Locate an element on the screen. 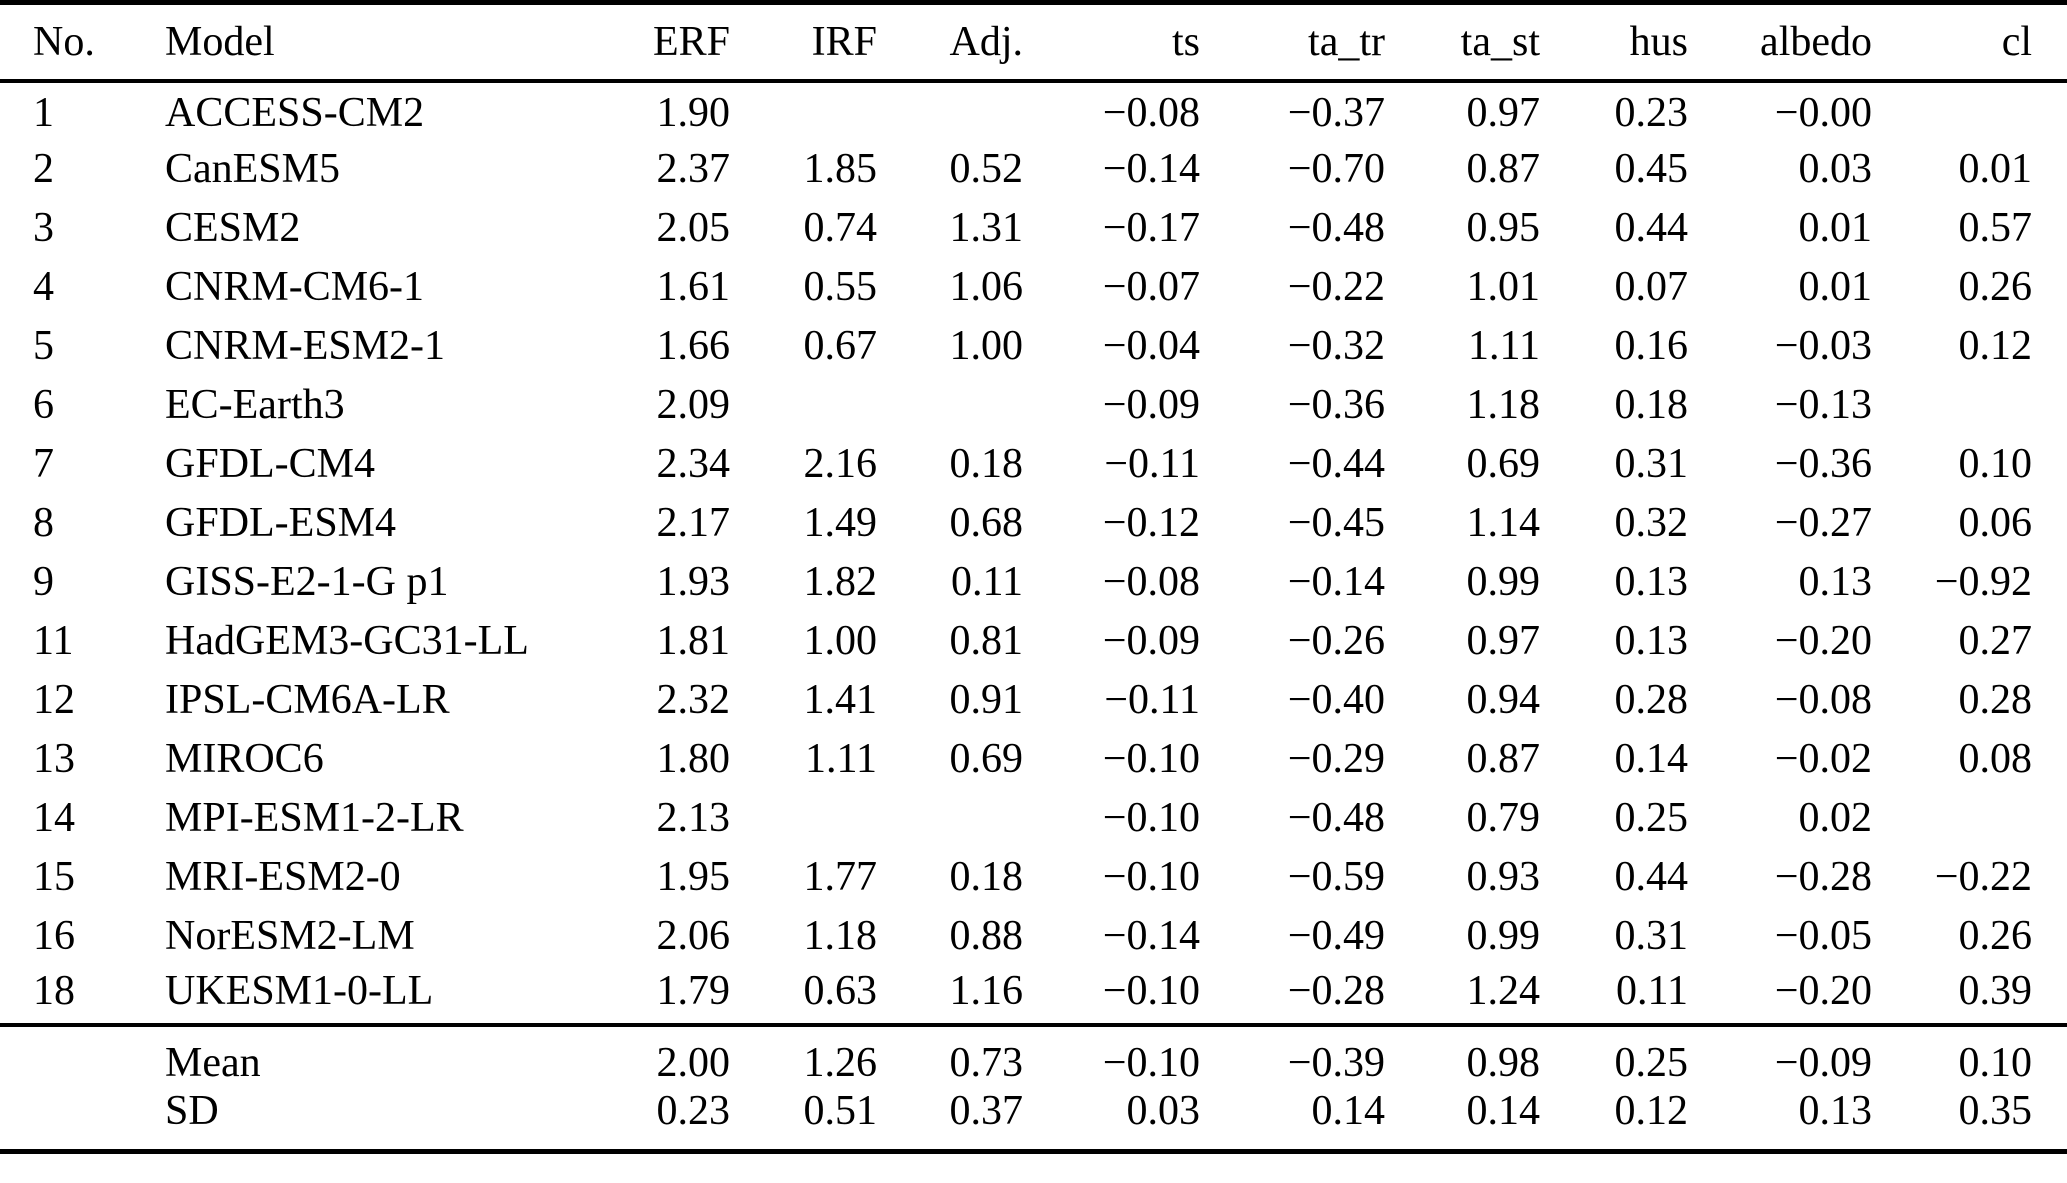  cell-albedo: 0.13 is located at coordinates (1835, 1110).